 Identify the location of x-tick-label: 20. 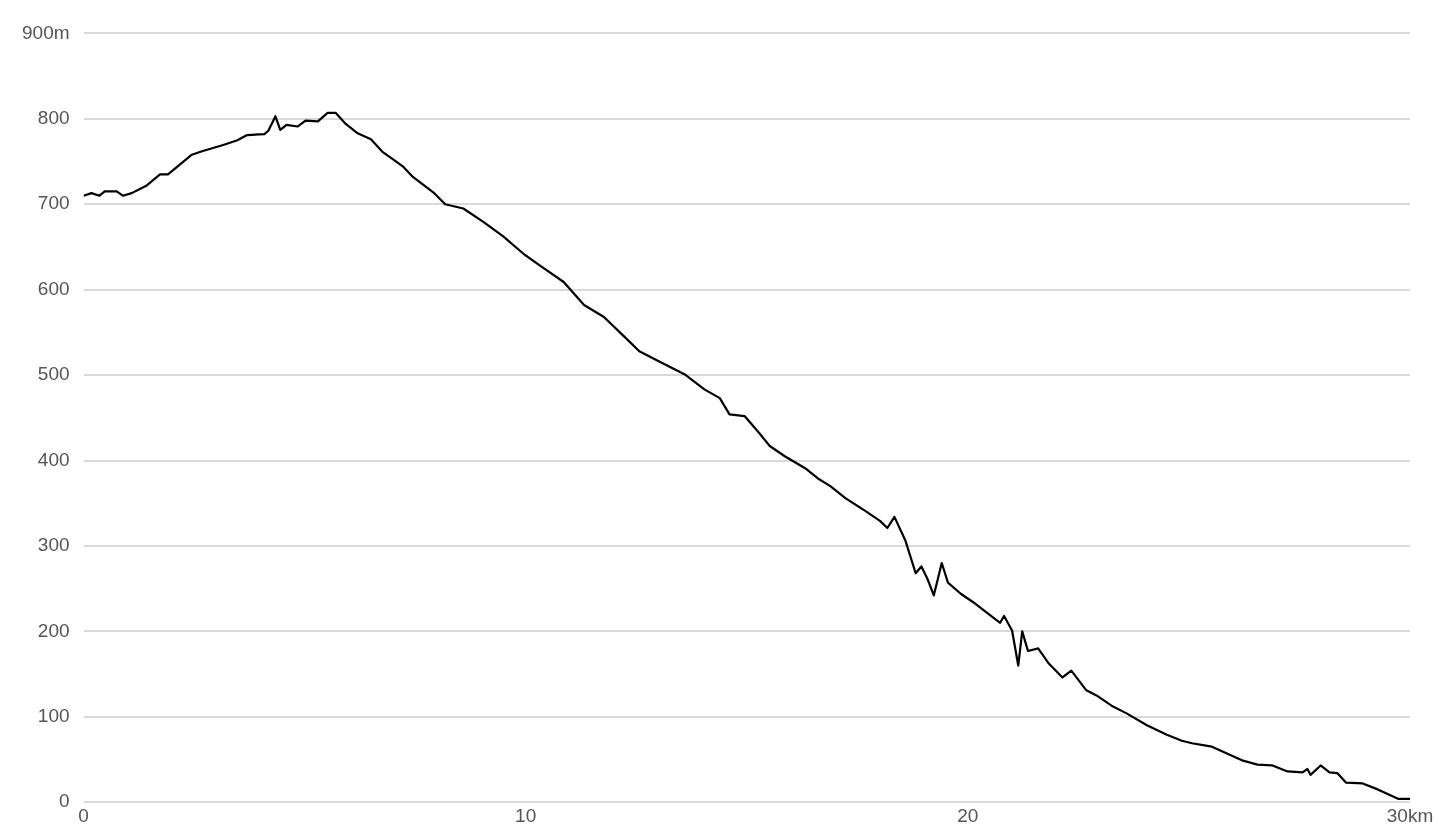
(968, 815).